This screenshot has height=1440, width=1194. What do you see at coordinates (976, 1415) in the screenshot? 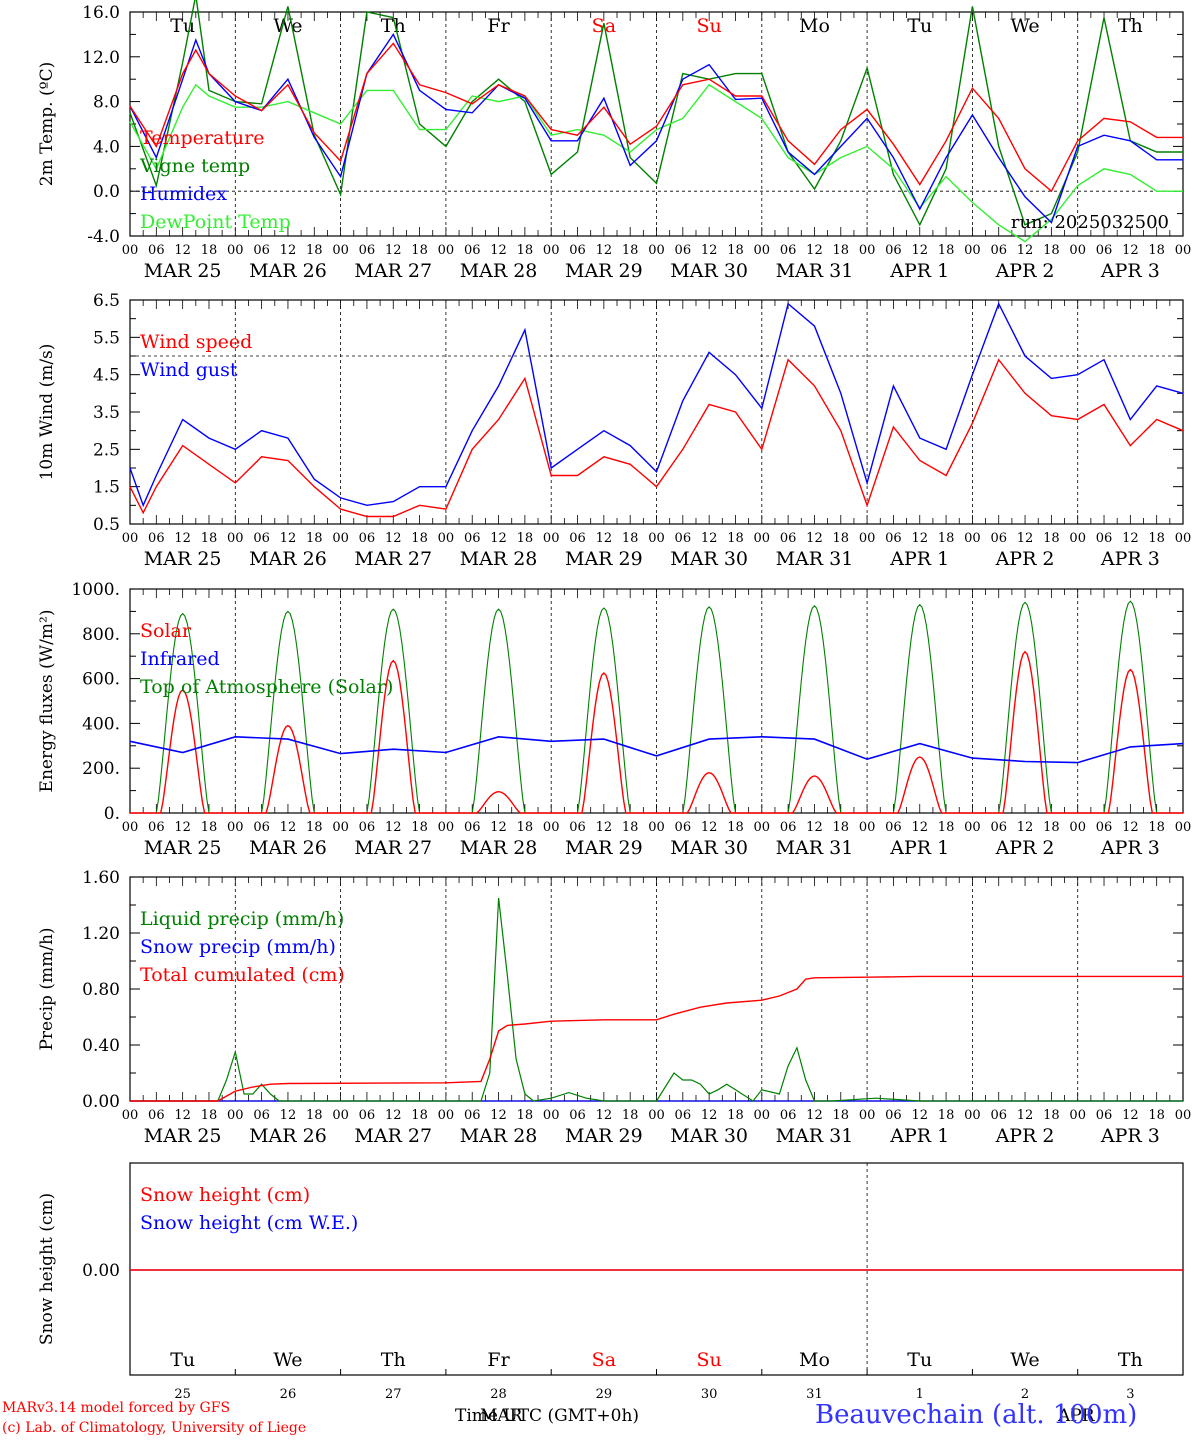
I see `station-name: Beauvechain (alt. 100m)` at bounding box center [976, 1415].